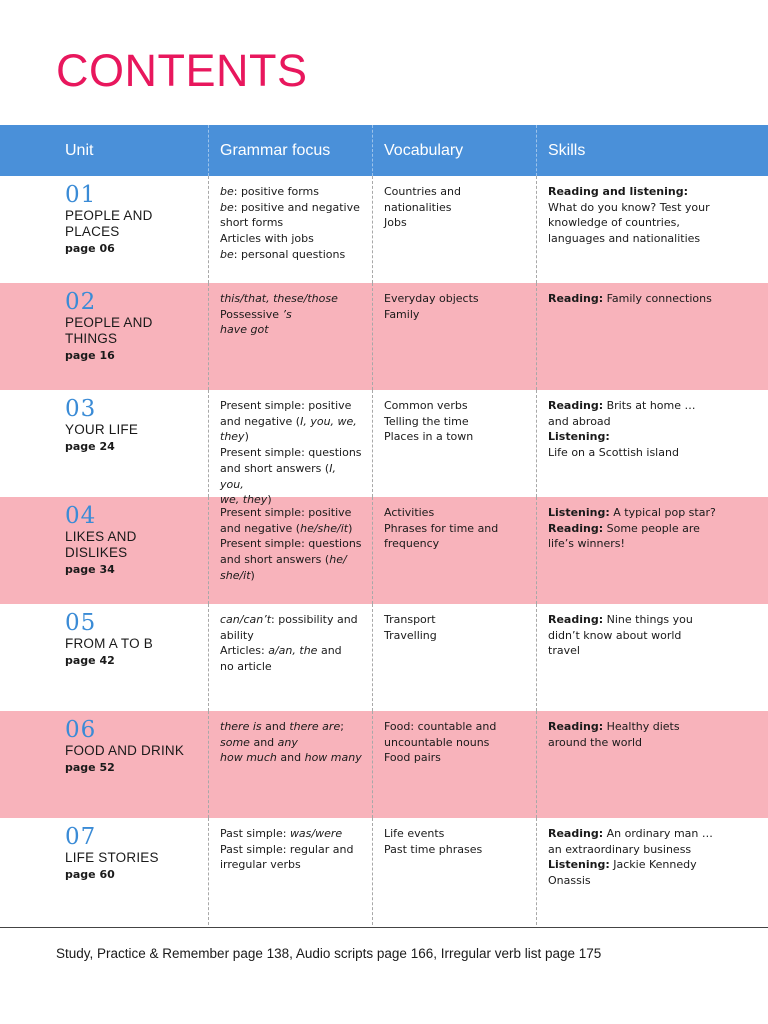 This screenshot has height=1024, width=768. Describe the element at coordinates (569, 881) in the screenshot. I see `text-segment: Onassis` at that location.